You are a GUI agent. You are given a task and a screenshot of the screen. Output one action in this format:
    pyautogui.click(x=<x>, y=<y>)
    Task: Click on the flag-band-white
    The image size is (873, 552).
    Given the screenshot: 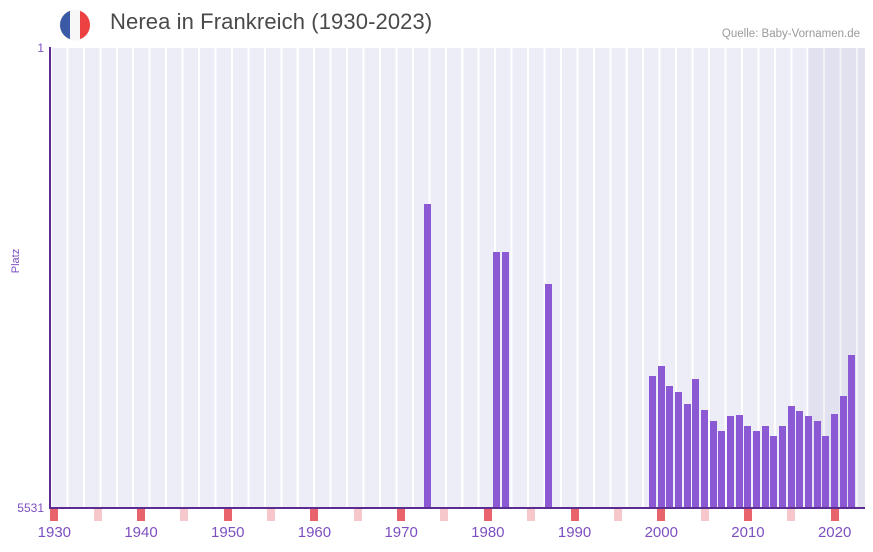 What is the action you would take?
    pyautogui.click(x=74, y=25)
    